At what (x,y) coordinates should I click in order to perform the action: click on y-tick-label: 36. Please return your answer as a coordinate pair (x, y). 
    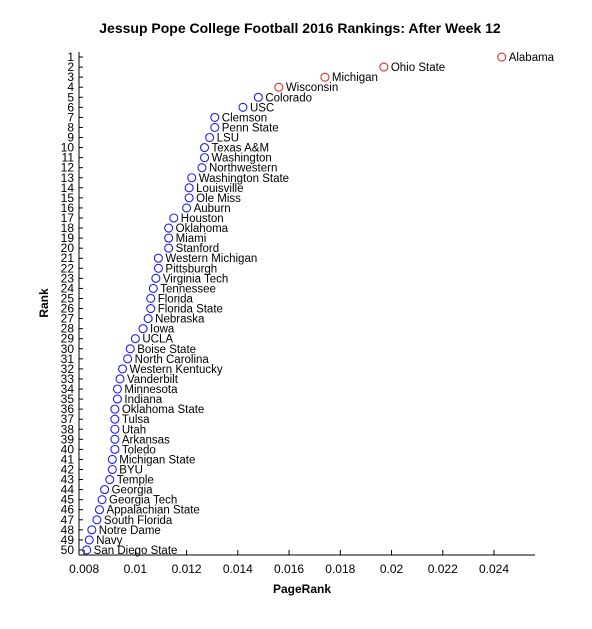
    Looking at the image, I should click on (68, 409).